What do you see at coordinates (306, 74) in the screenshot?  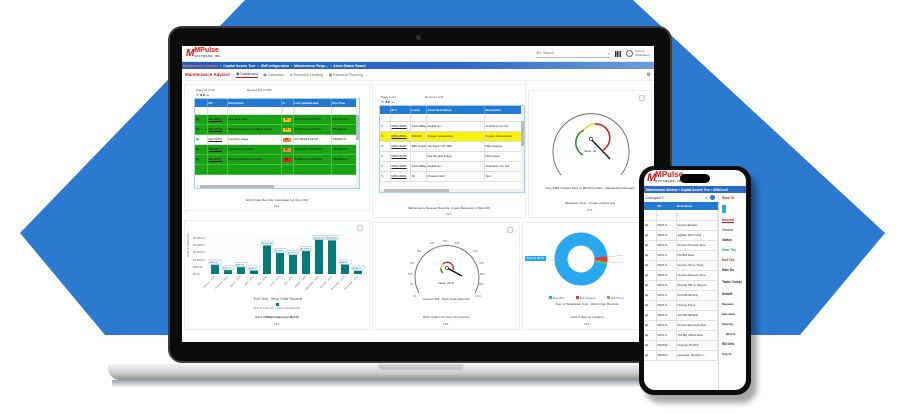 I see `tab-resource-leveling: ⚙ Resource Leveling` at bounding box center [306, 74].